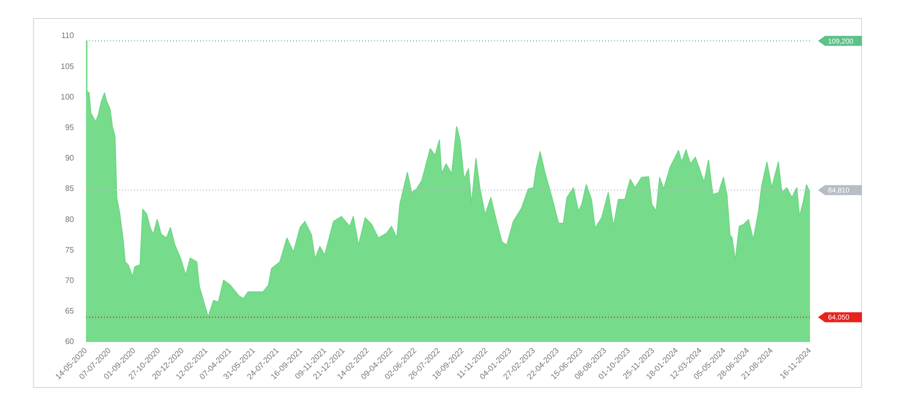 This screenshot has height=406, width=907. Describe the element at coordinates (70, 158) in the screenshot. I see `y-tick-label: 90` at that location.